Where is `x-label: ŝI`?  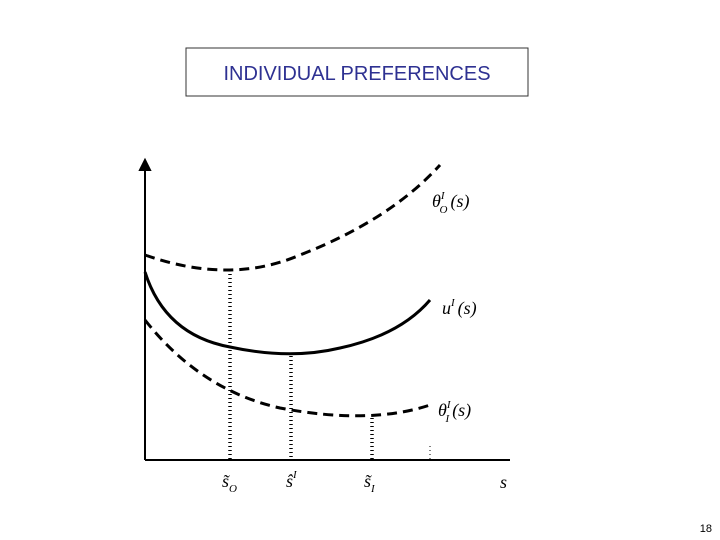 x-label: ŝI is located at coordinates (292, 480).